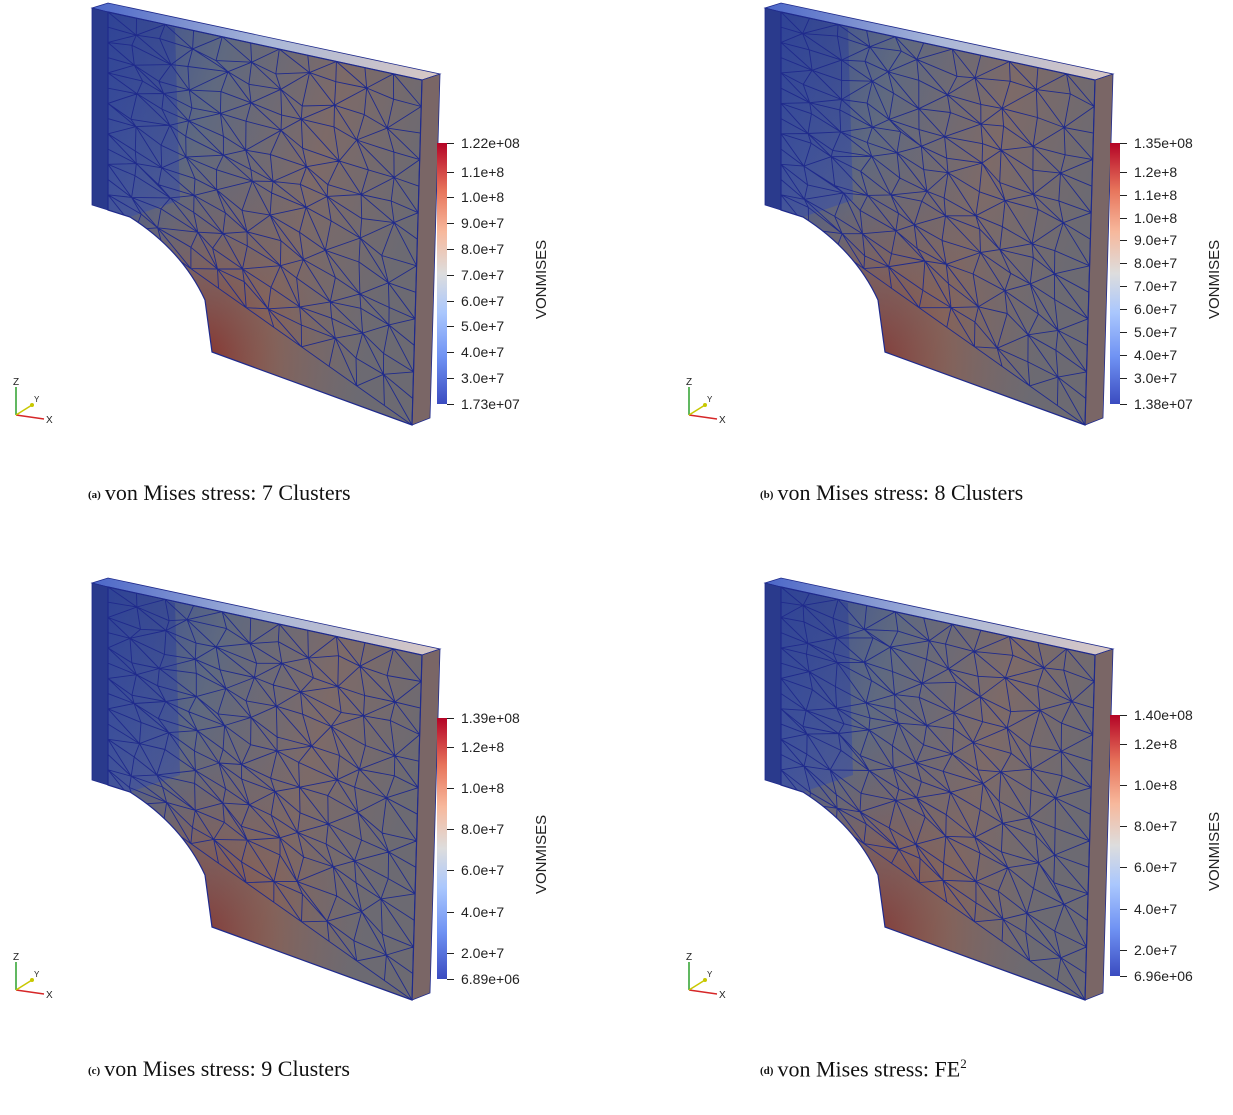 The image size is (1233, 1115). Describe the element at coordinates (94, 1071) in the screenshot. I see `caption-tag: (c)` at that location.